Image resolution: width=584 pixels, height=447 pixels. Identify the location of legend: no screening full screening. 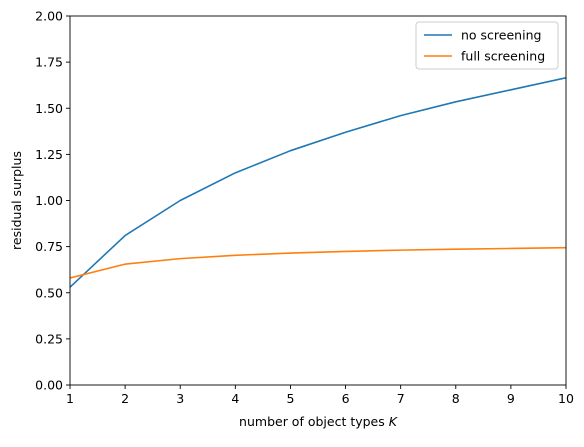
(487, 45).